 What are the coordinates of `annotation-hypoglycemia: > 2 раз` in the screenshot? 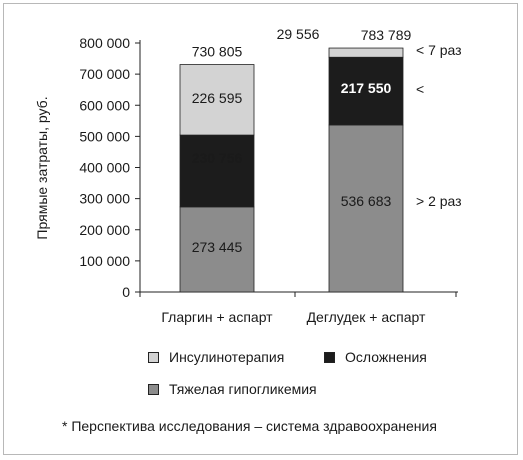 It's located at (439, 201).